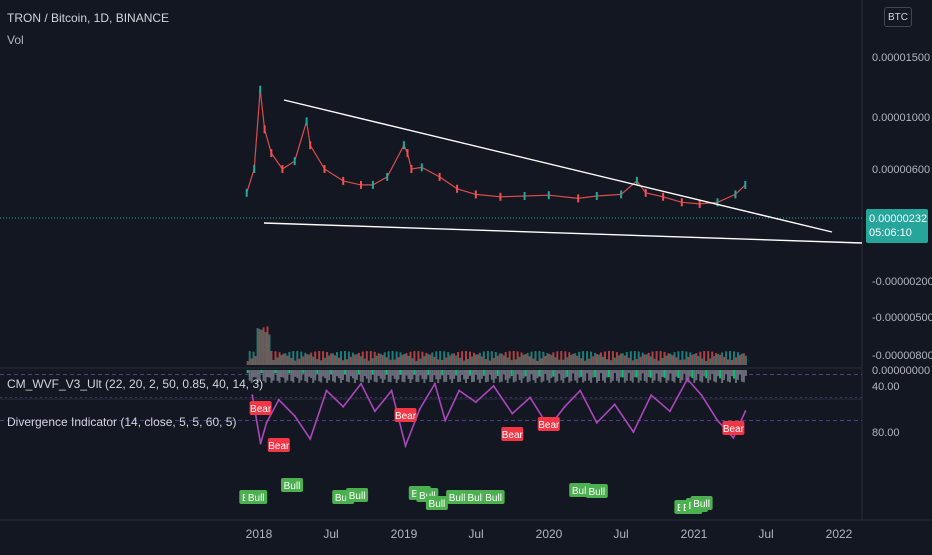  Describe the element at coordinates (475, 534) in the screenshot. I see `time-axis-tick-label: Jul` at that location.